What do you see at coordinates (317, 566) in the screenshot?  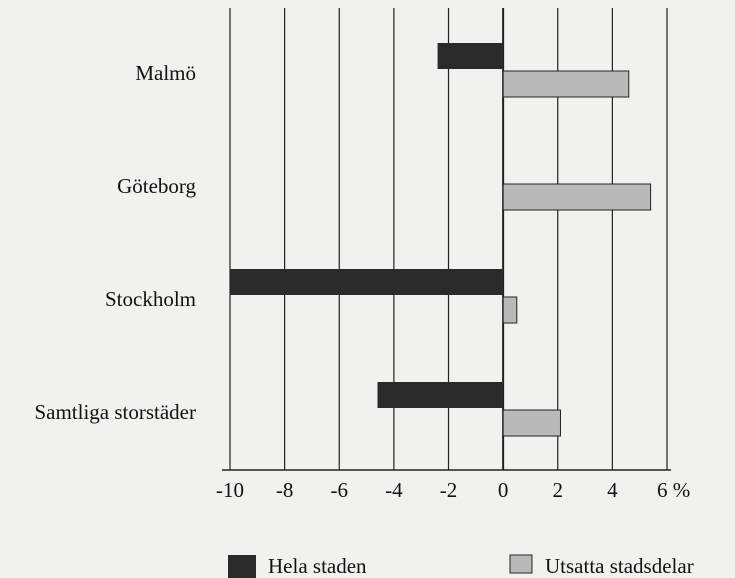 I see `legend-label: Hela staden` at bounding box center [317, 566].